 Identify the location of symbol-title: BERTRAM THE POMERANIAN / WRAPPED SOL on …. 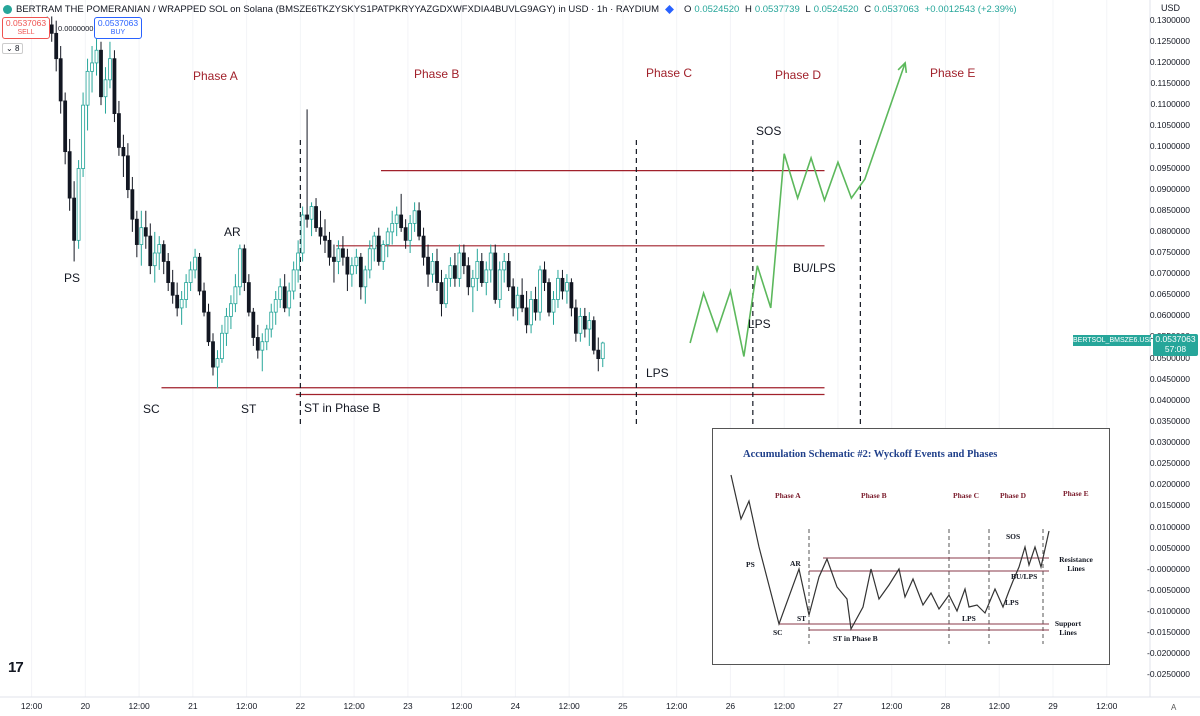
(337, 9).